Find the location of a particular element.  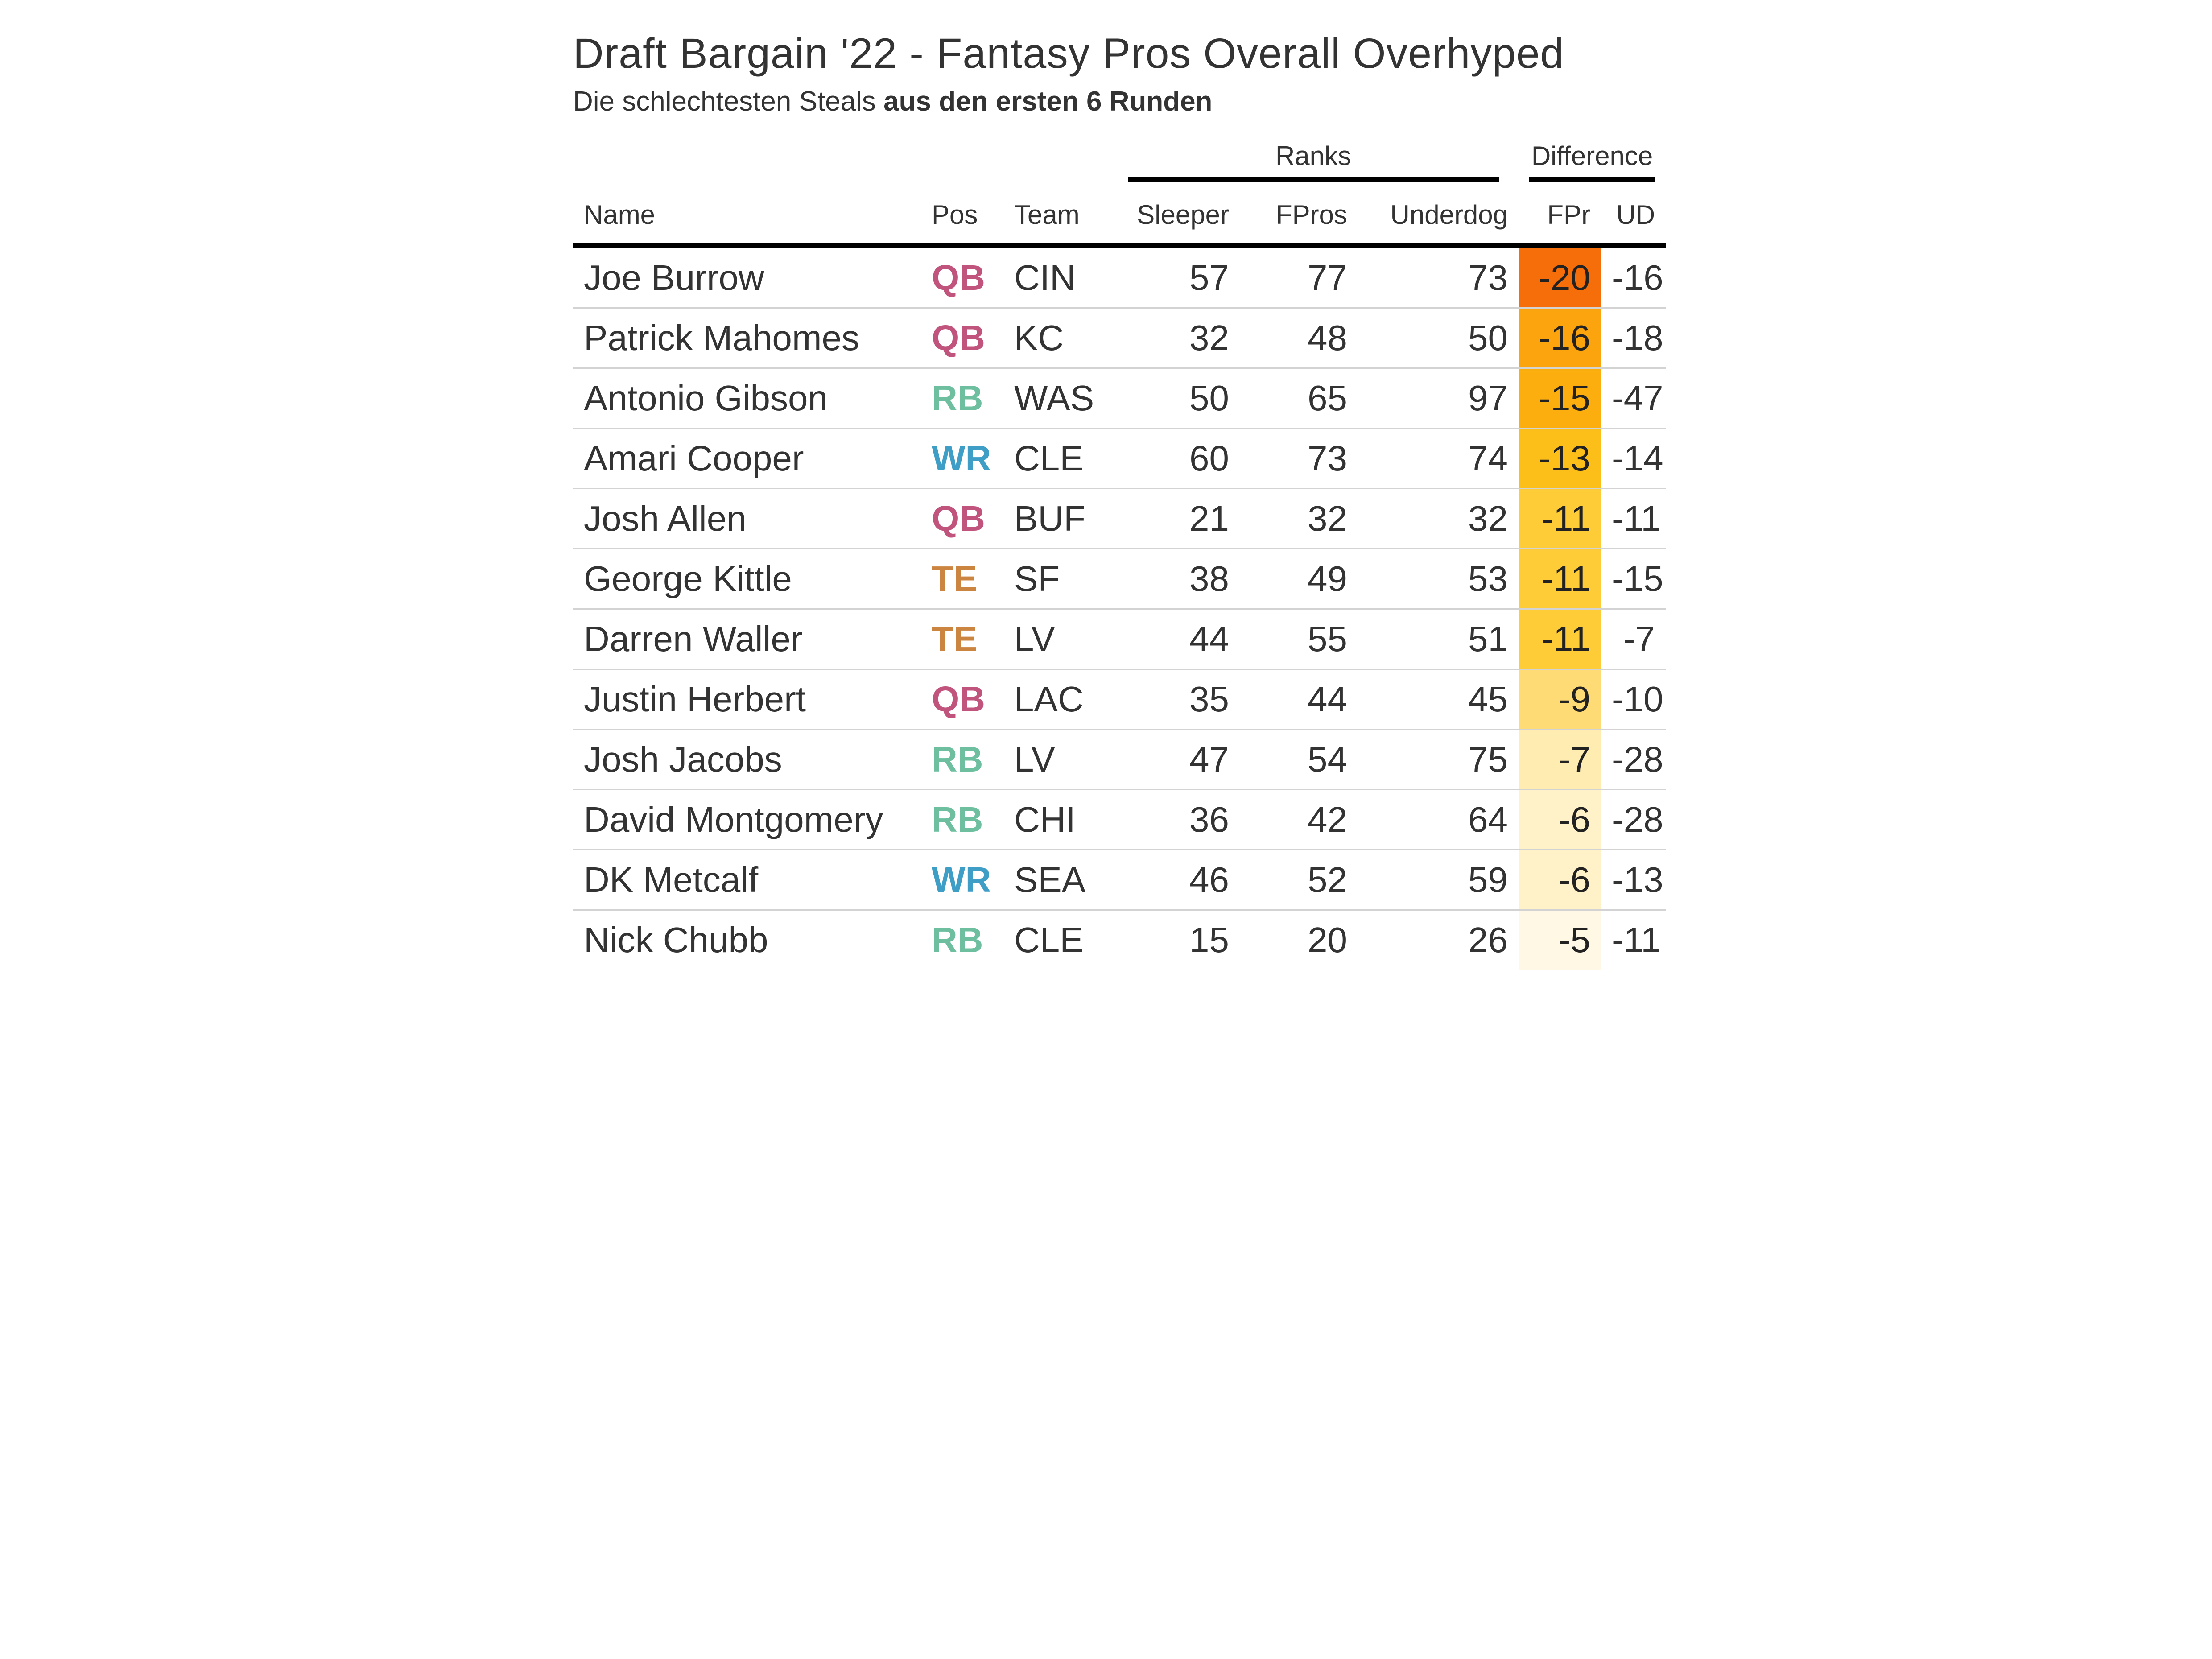

cell-ud: -16 is located at coordinates (1634, 277).